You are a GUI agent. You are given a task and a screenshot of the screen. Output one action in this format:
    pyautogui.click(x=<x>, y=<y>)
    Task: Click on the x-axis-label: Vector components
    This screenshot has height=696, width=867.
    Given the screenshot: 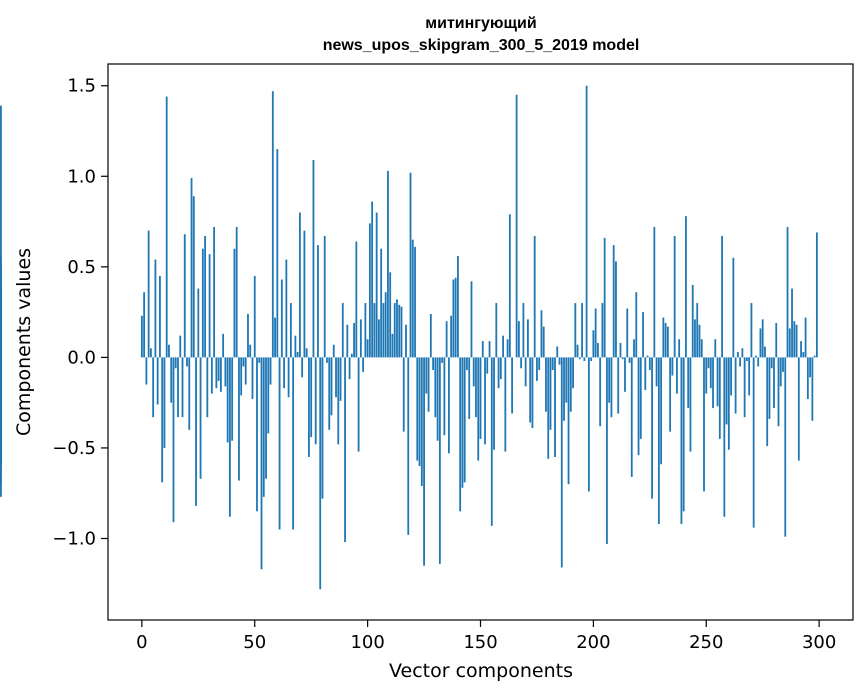 What is the action you would take?
    pyautogui.click(x=481, y=671)
    